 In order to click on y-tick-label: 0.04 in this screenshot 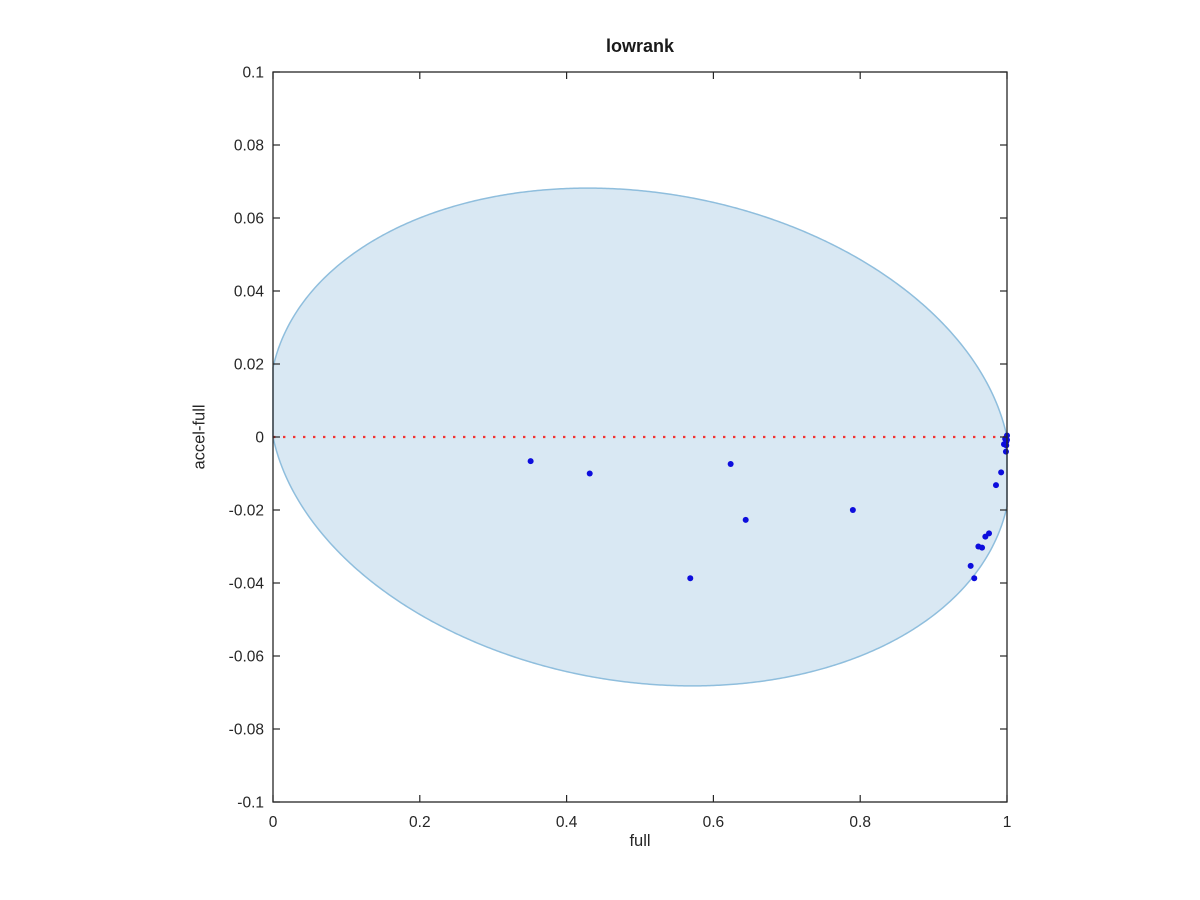, I will do `click(249, 292)`.